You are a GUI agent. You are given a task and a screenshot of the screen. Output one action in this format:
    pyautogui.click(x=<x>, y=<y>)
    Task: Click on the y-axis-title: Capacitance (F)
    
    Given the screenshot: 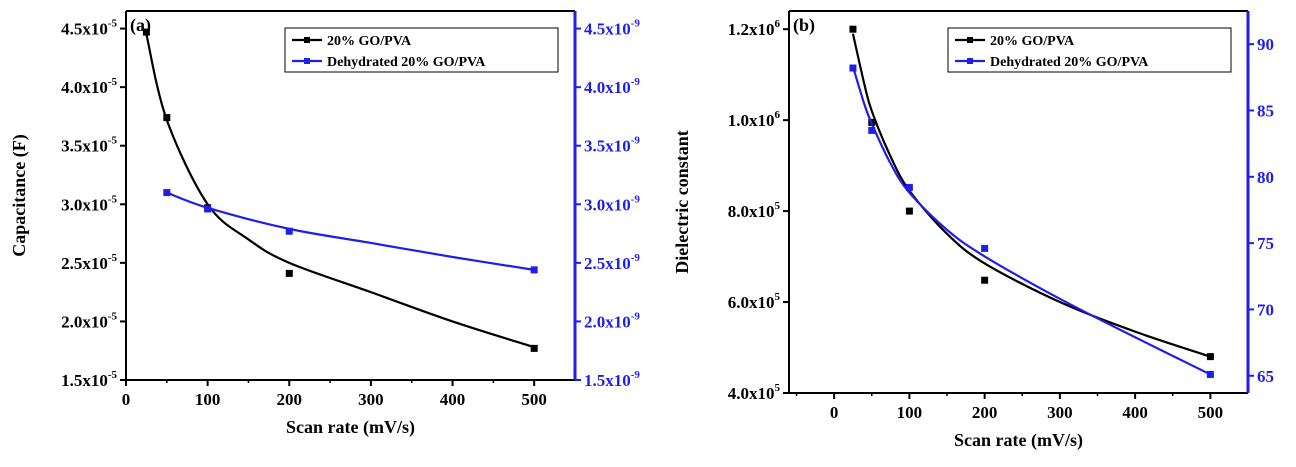 What is the action you would take?
    pyautogui.click(x=19, y=195)
    